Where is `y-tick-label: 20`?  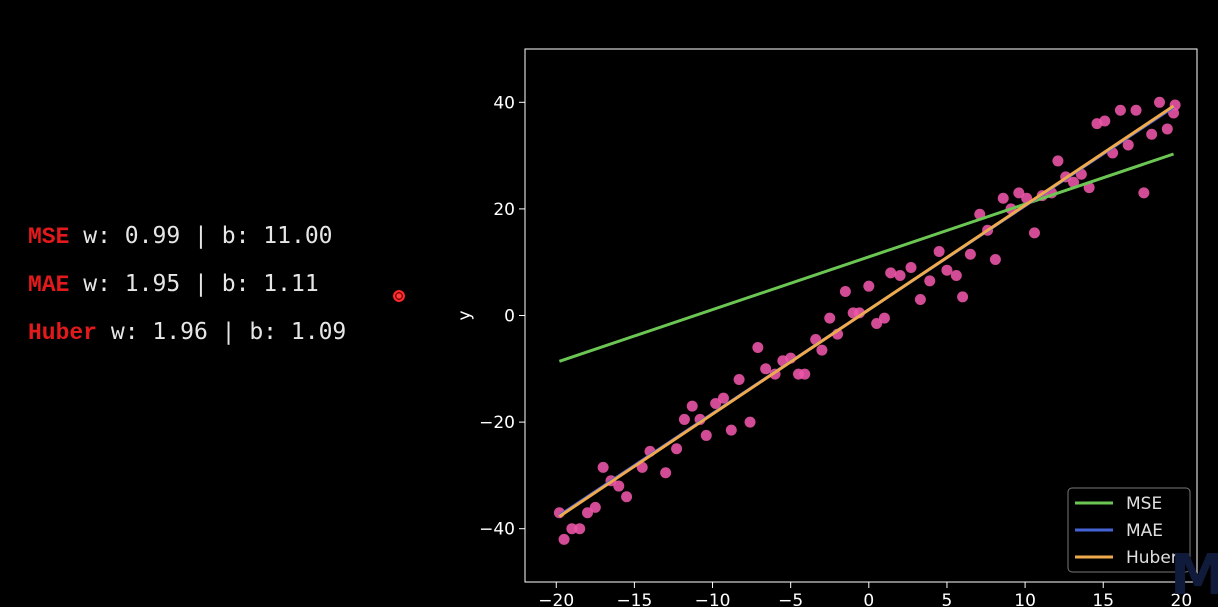 y-tick-label: 20 is located at coordinates (504, 210).